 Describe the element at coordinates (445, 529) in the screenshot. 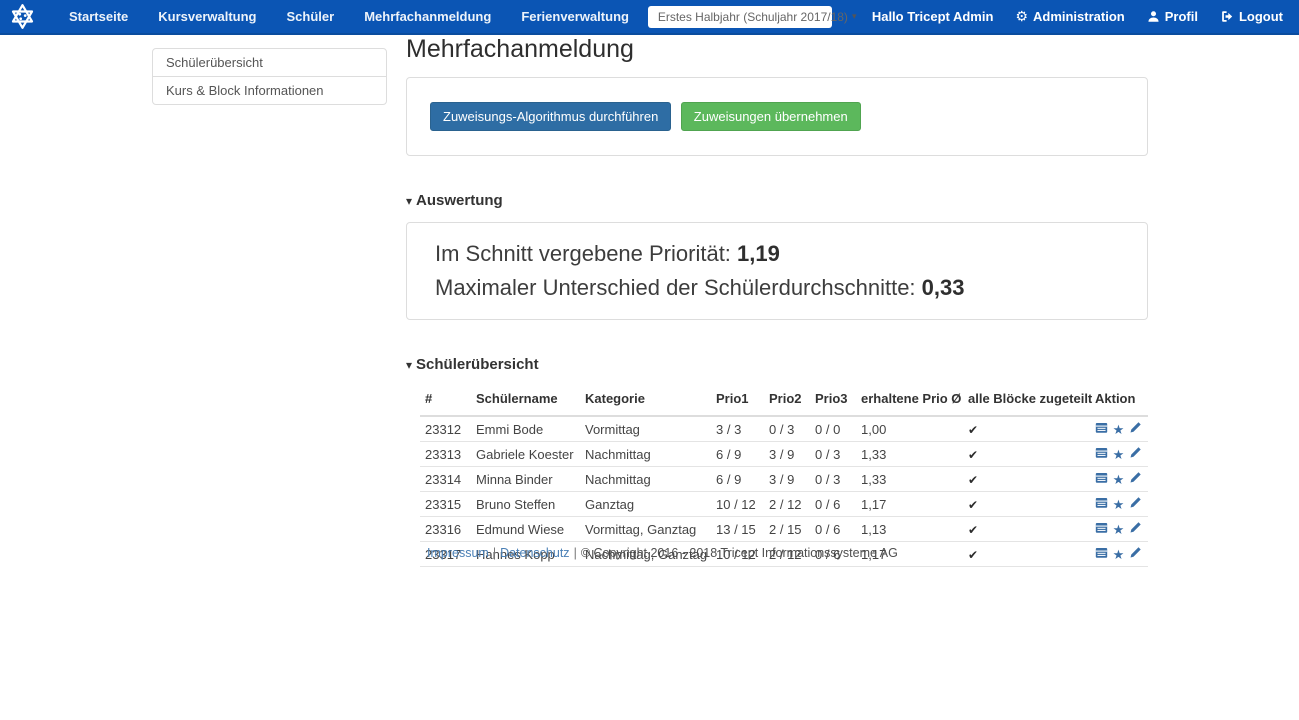

I see `cell-student-id: 23316` at that location.